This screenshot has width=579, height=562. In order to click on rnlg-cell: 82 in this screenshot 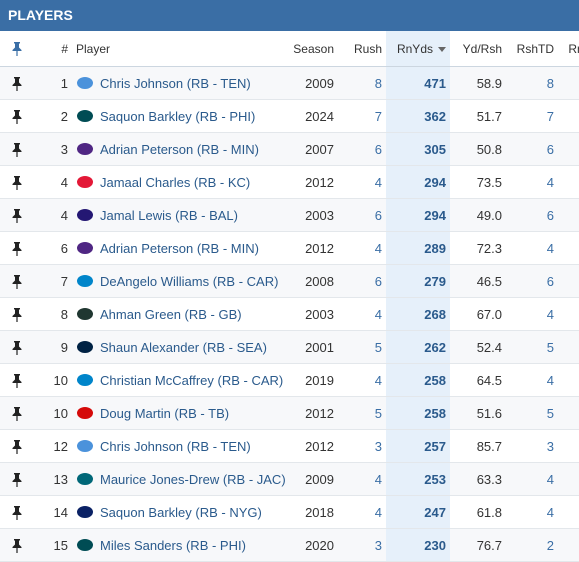, I will do `click(568, 545)`.